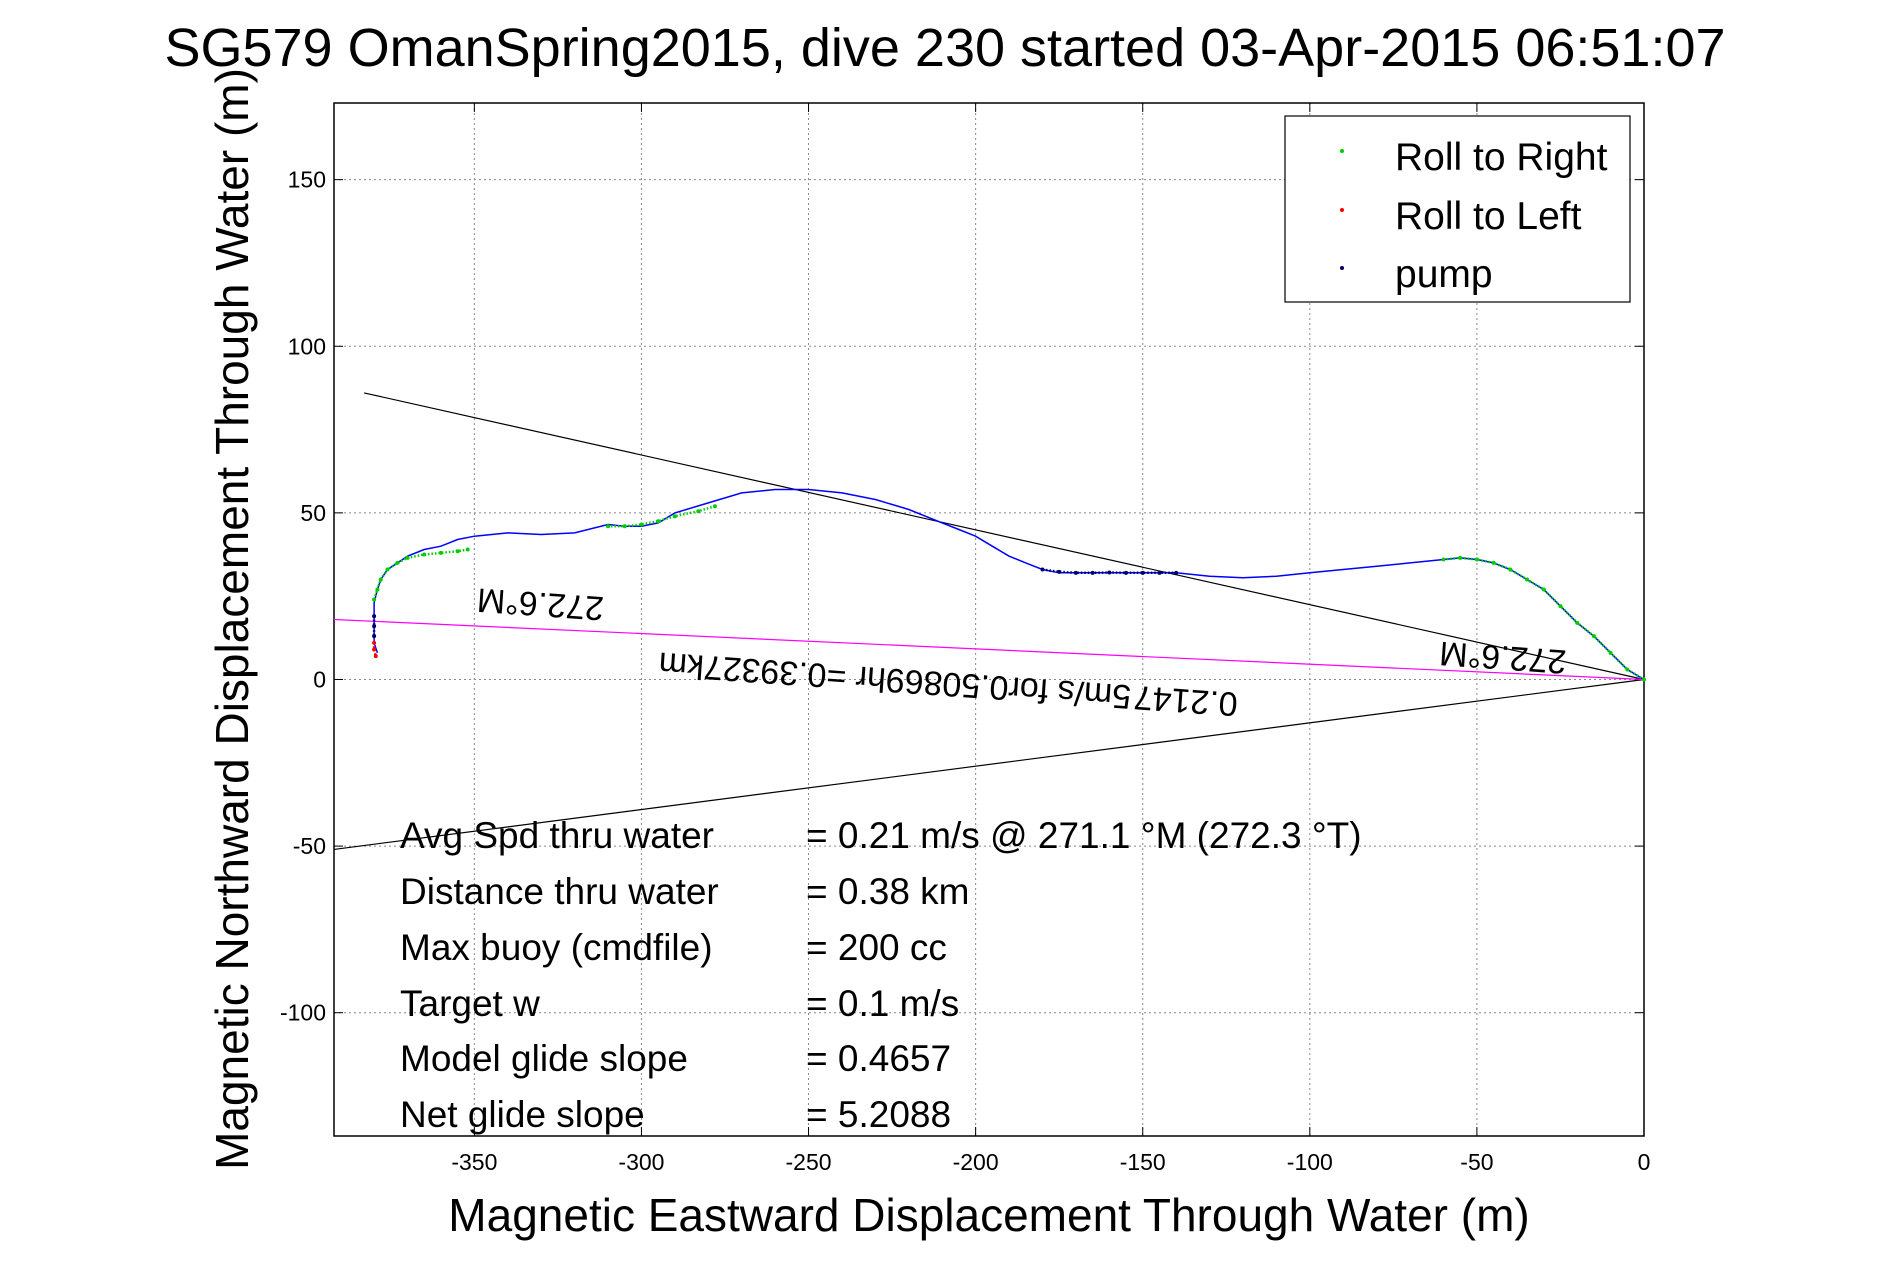 The image size is (1891, 1262). I want to click on stats-value: = 0.21 m/s @ 271.1 °M (272.3 °T), so click(1084, 835).